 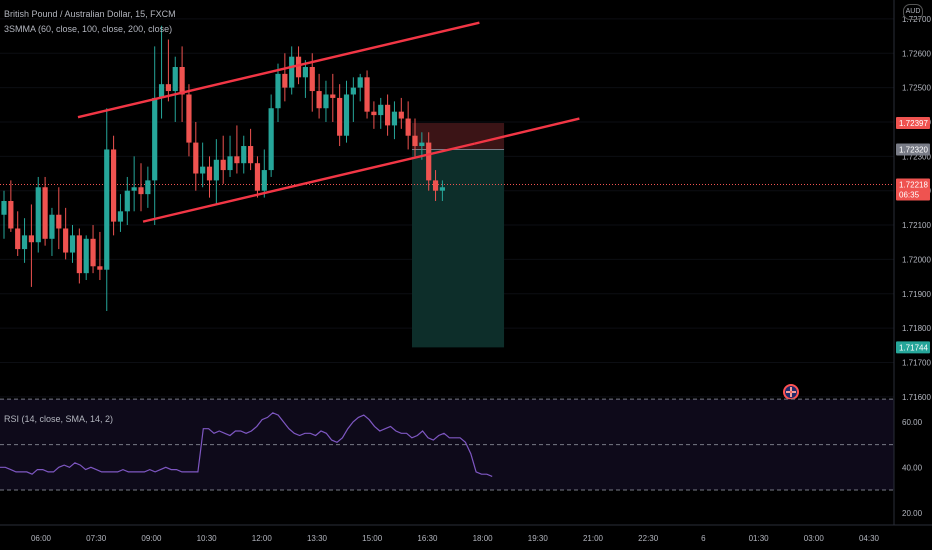 I want to click on rsi-axis: 60.00 40.00 20.00, so click(x=912, y=468).